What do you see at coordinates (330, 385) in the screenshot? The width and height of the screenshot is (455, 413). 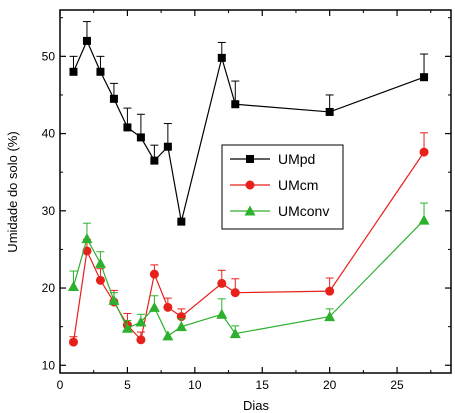 I see `x-tick-label: 20` at bounding box center [330, 385].